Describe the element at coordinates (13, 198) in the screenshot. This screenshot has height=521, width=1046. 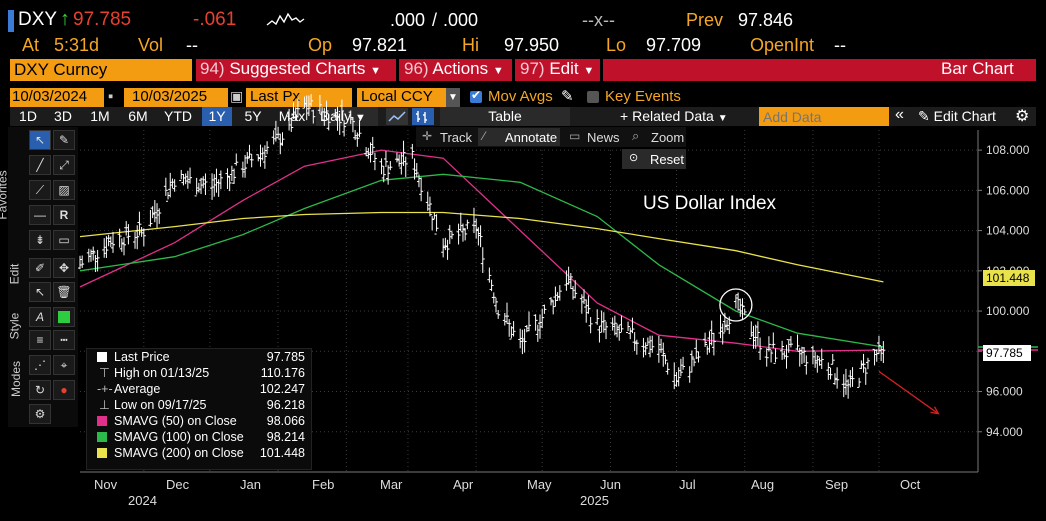
I see `side-tab-favorites: Favorites` at that location.